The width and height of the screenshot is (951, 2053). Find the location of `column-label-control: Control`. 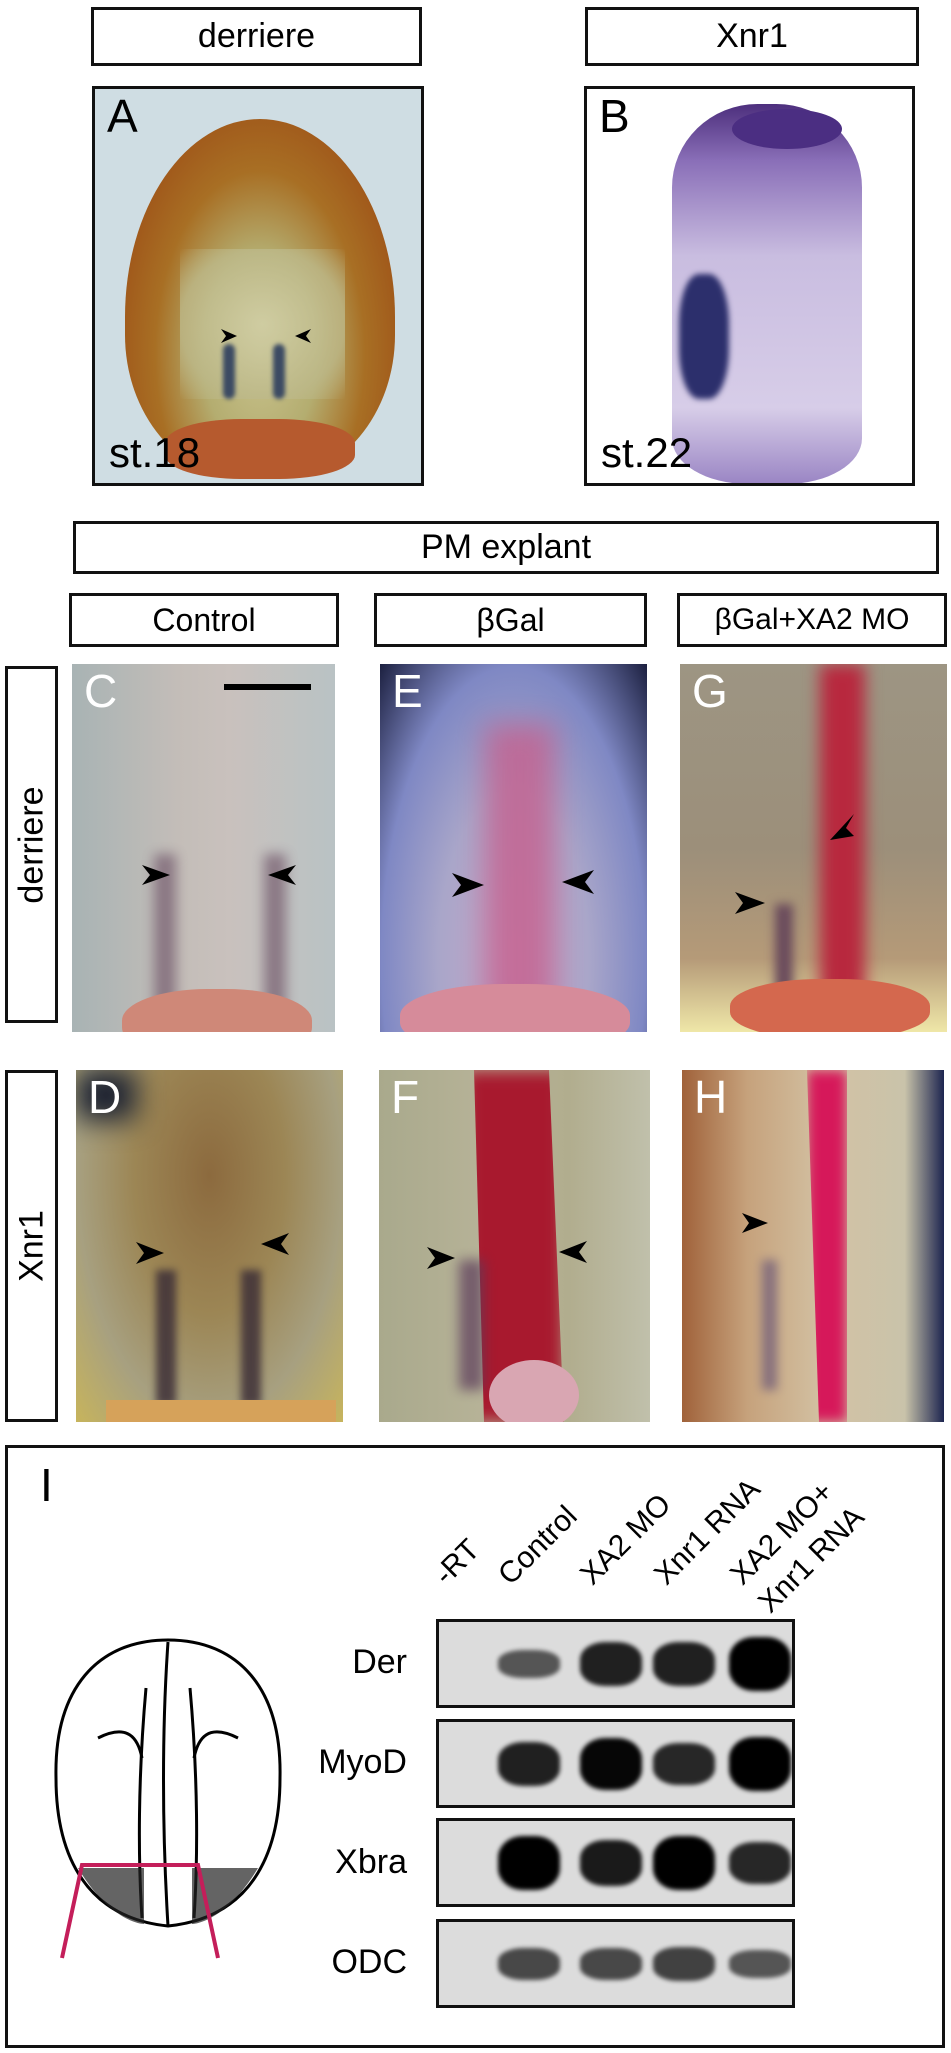

column-label-control: Control is located at coordinates (204, 620).